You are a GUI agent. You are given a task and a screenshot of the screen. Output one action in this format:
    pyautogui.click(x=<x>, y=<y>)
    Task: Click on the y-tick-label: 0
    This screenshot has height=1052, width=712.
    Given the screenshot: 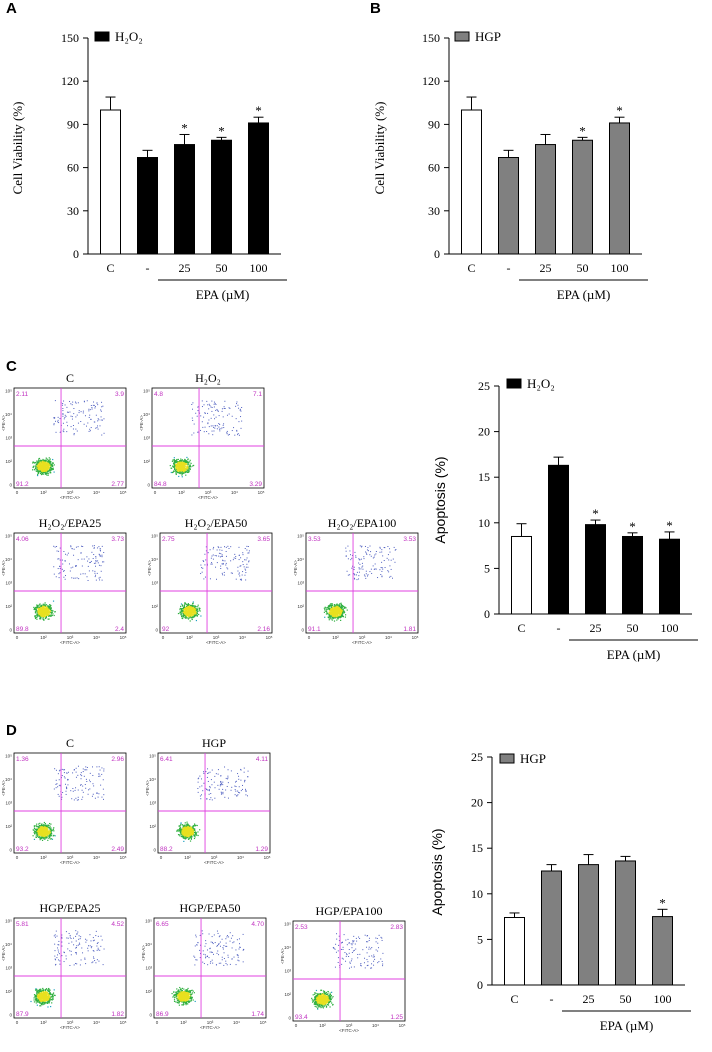 What is the action you would take?
    pyautogui.click(x=487, y=614)
    